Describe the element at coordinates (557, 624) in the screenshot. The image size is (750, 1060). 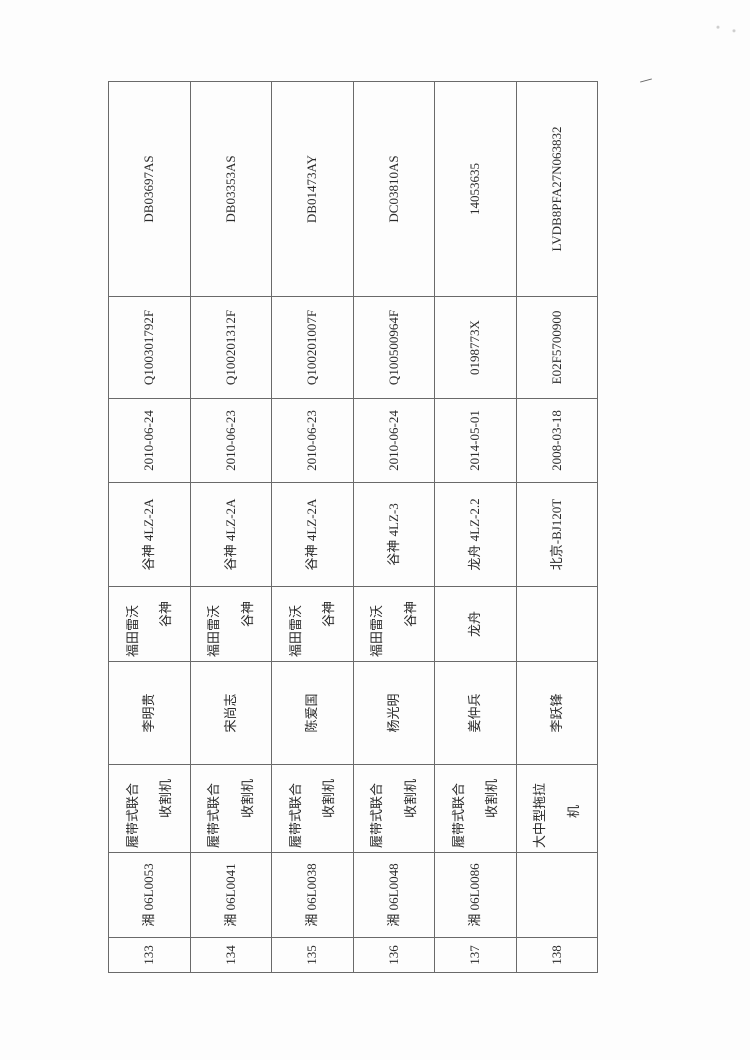
I see `brand` at that location.